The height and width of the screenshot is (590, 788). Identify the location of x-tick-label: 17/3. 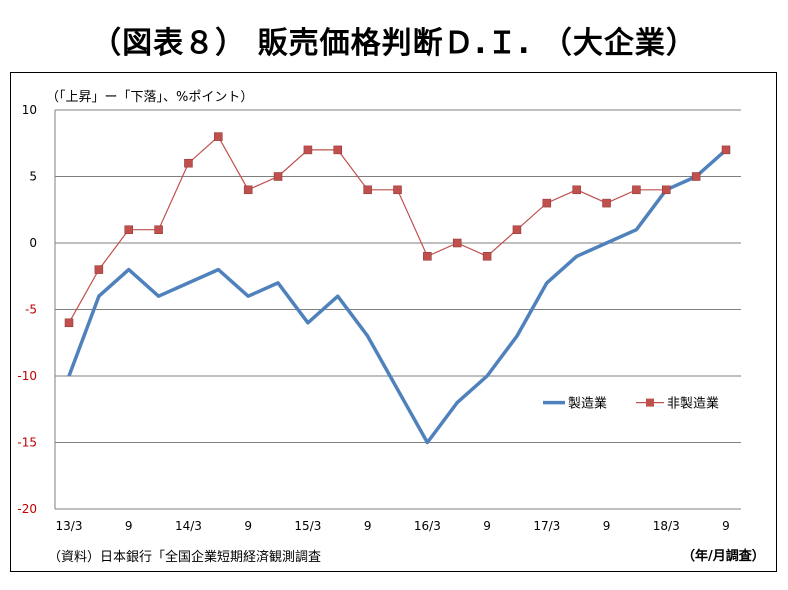
(546, 526).